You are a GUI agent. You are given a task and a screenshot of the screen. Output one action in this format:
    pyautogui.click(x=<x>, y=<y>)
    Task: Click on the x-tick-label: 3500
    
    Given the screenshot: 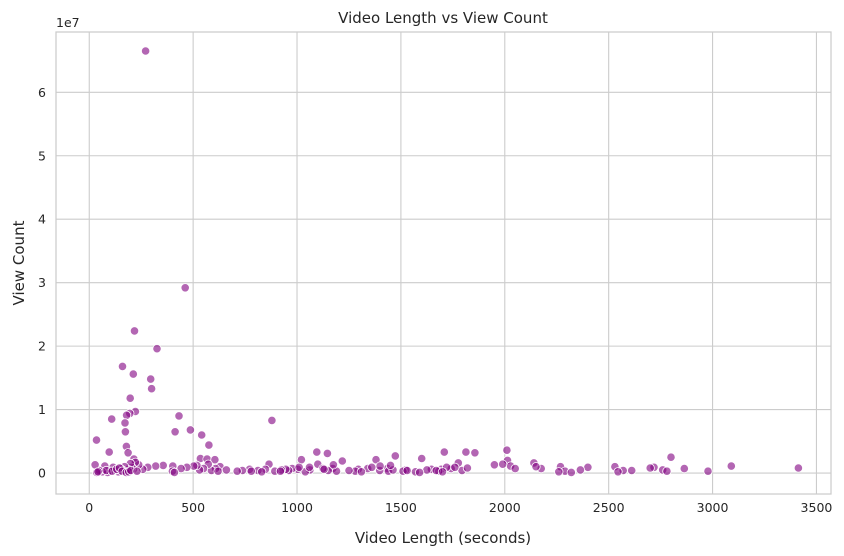 What is the action you would take?
    pyautogui.click(x=817, y=507)
    